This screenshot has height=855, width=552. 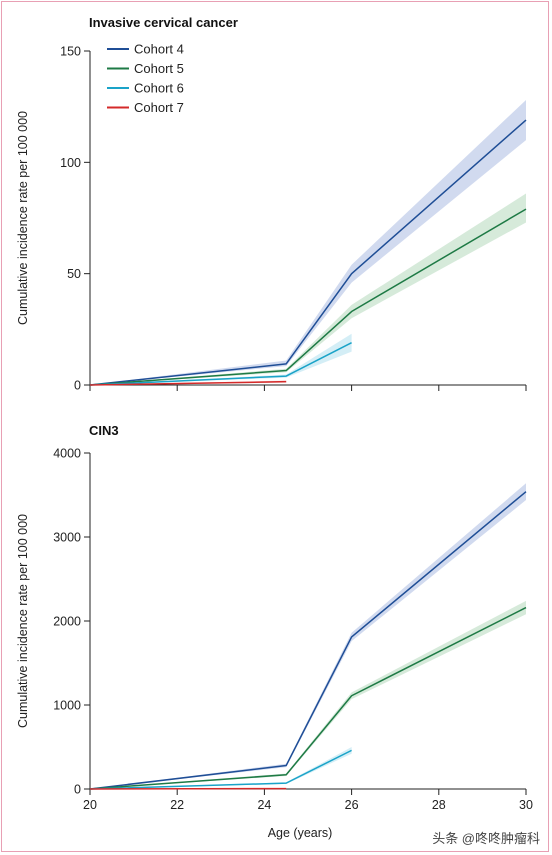 What do you see at coordinates (264, 805) in the screenshot?
I see `x-tick-label: 24` at bounding box center [264, 805].